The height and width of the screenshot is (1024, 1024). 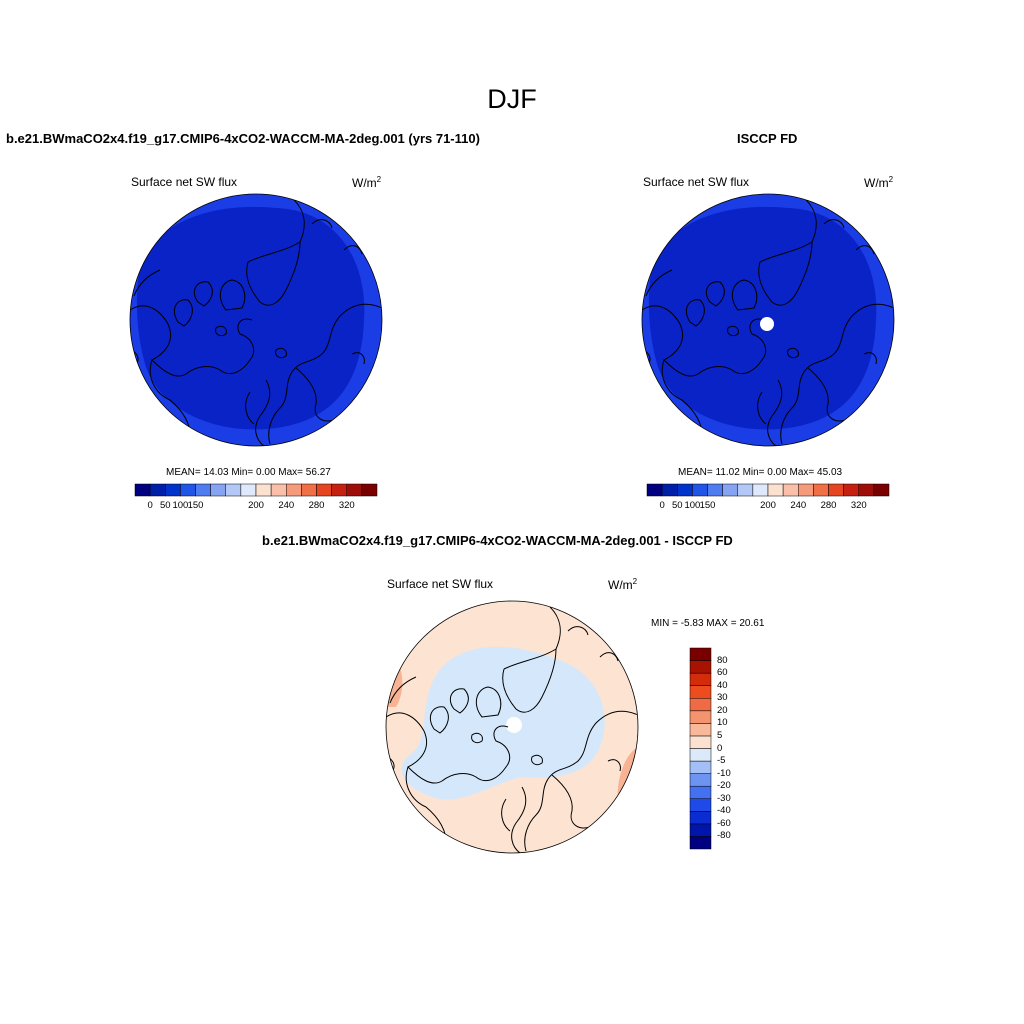 I want to click on colorbar-tick-label: -40, so click(x=724, y=811).